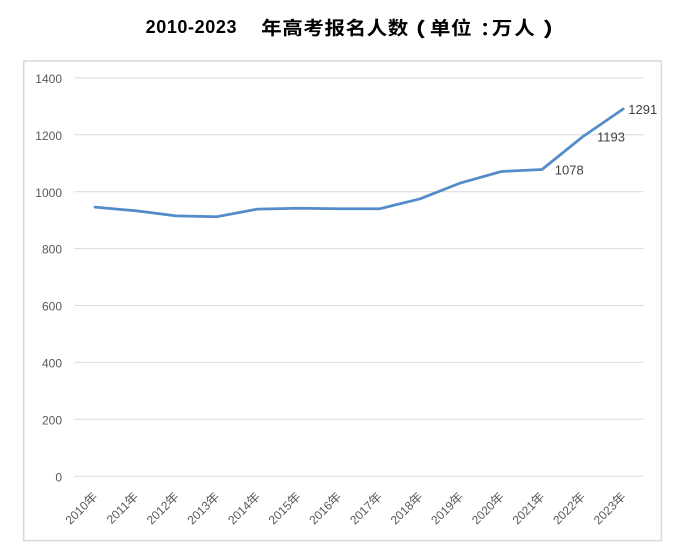 The height and width of the screenshot is (558, 682). I want to click on svg-text: 600, so click(52, 307).